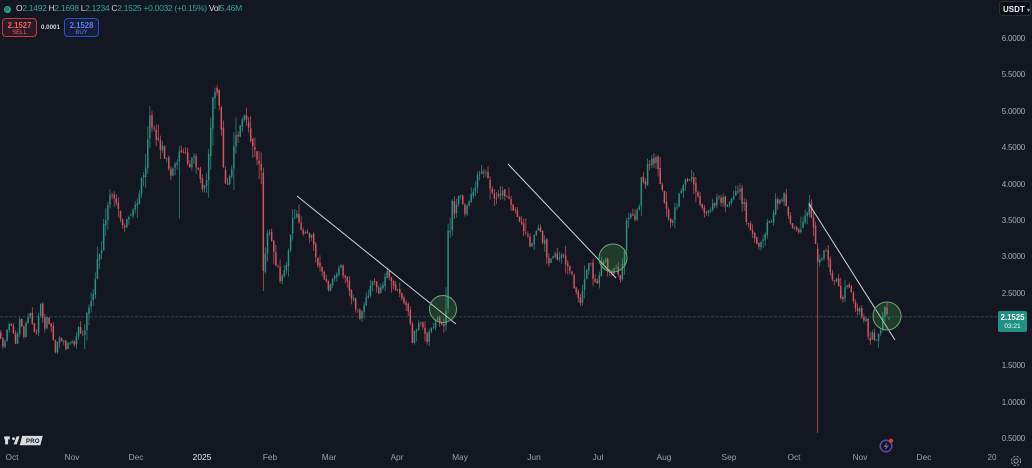  I want to click on svg-text: PRO, so click(33, 442).